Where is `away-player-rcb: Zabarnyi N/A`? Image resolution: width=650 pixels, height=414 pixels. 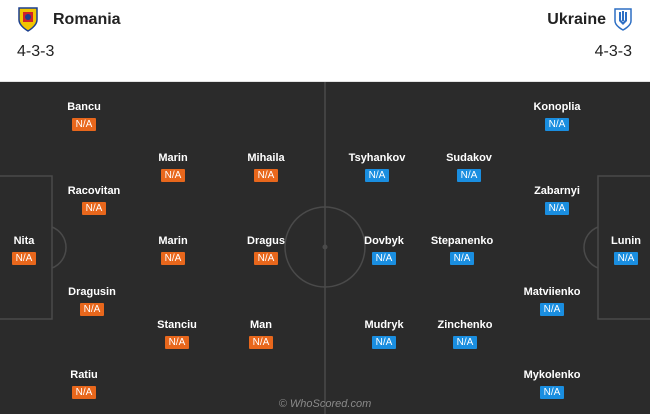
away-player-rcb: Zabarnyi N/A is located at coordinates (557, 200).